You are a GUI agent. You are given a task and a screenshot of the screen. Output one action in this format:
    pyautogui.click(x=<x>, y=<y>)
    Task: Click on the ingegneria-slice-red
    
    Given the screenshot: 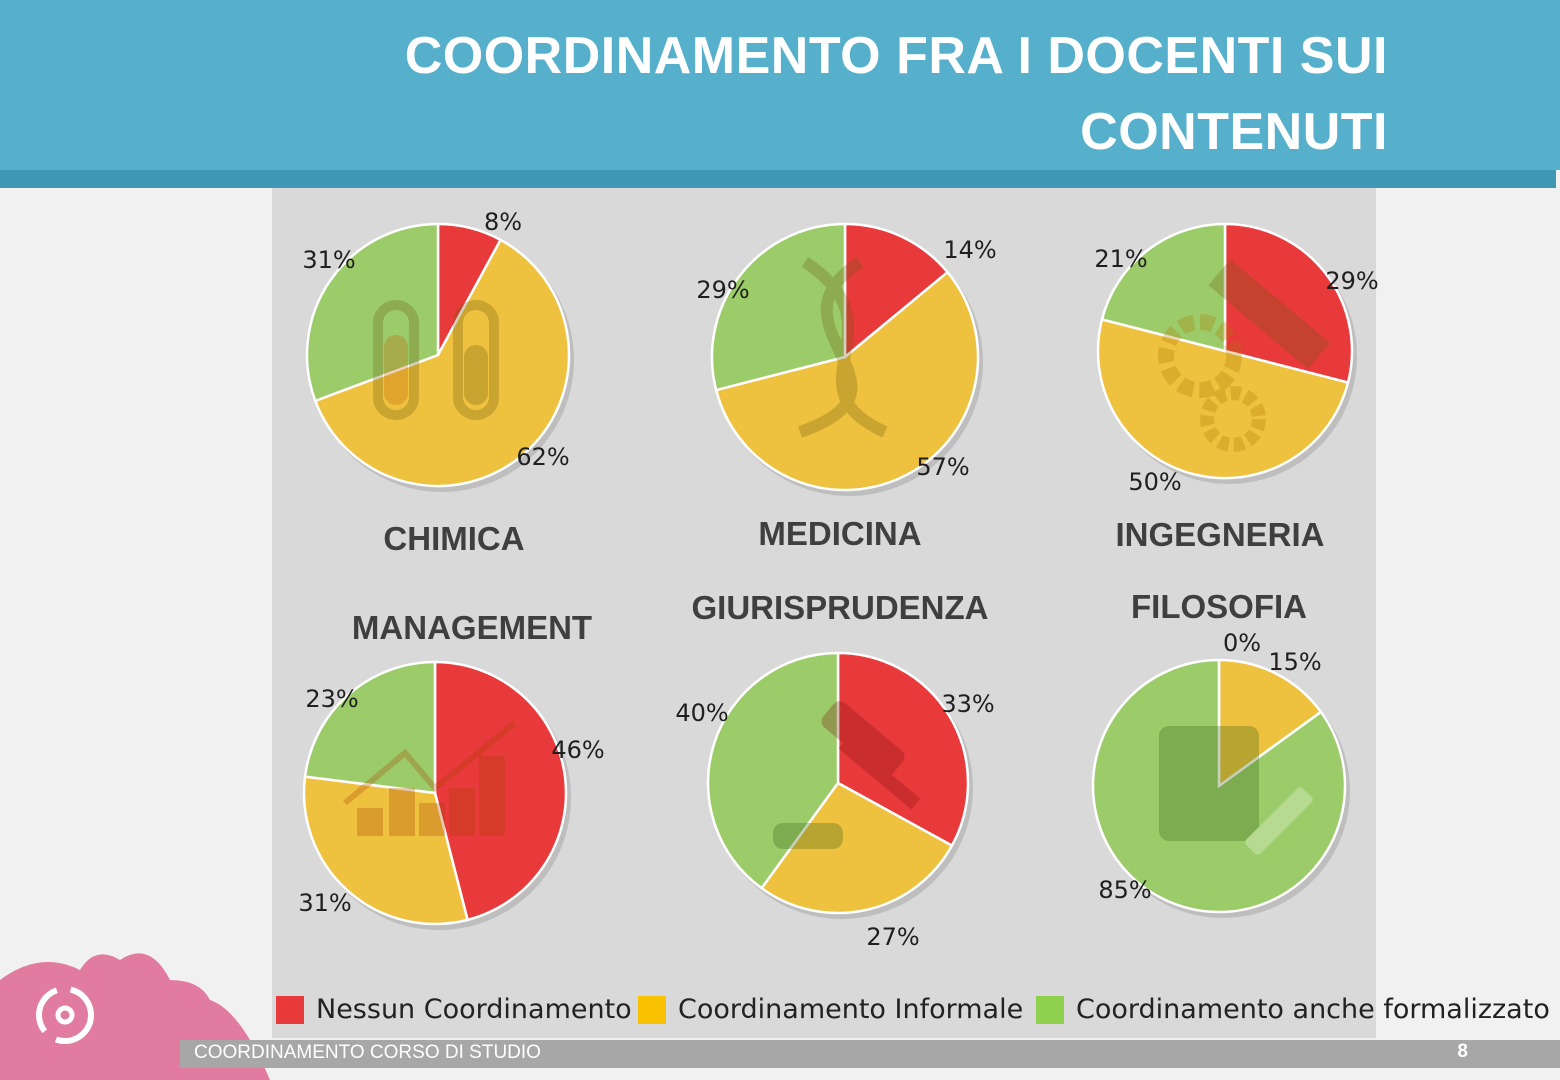 What is the action you would take?
    pyautogui.click(x=1288, y=303)
    